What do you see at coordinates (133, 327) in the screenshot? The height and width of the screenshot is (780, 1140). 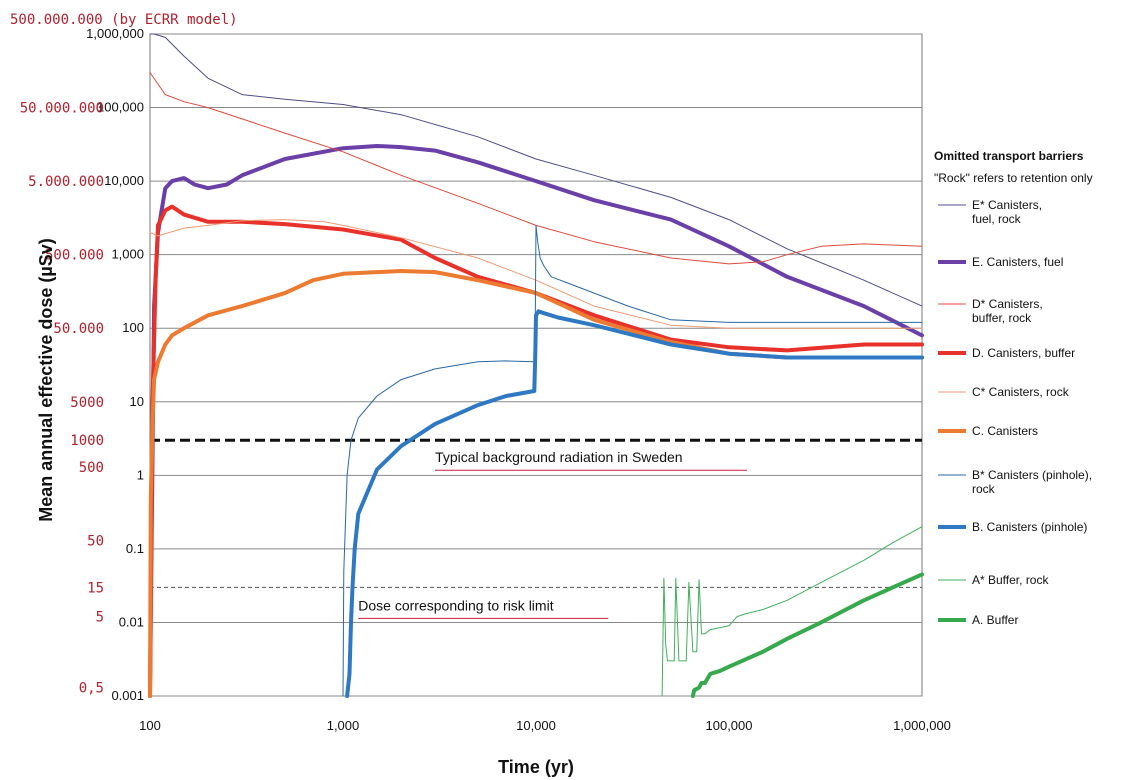 I see `y-tick-label: 100` at bounding box center [133, 327].